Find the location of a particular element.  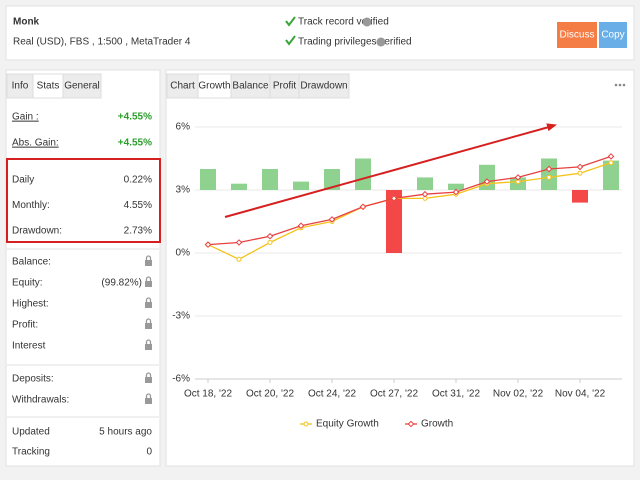

legend-marker is located at coordinates (411, 424).